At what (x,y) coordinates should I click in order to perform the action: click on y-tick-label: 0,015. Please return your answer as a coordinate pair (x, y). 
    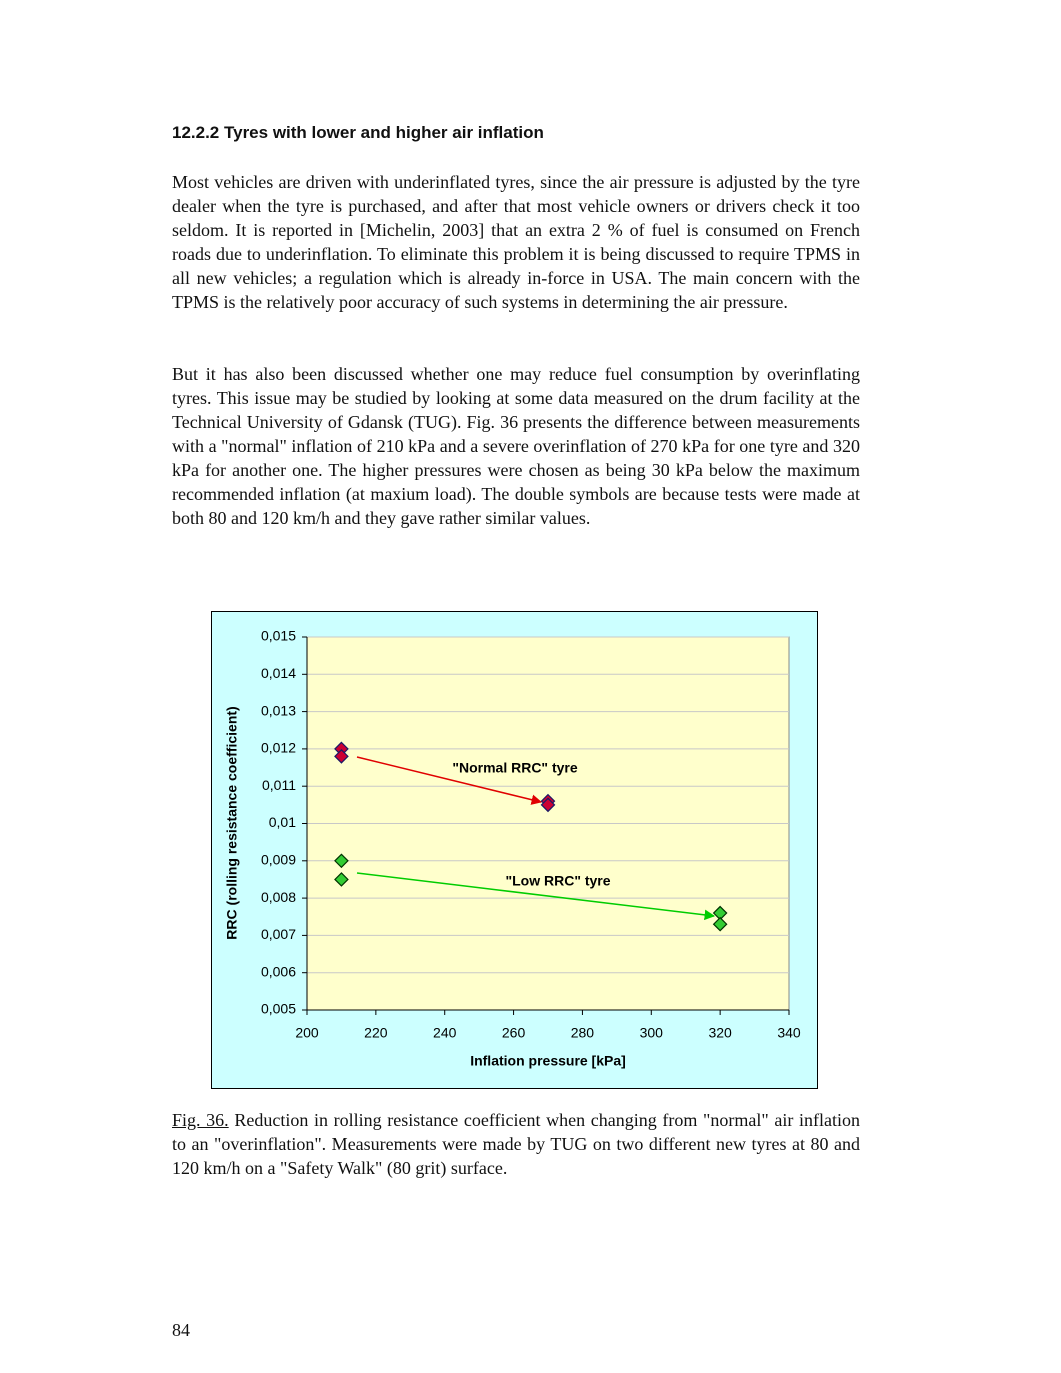
    Looking at the image, I should click on (278, 636).